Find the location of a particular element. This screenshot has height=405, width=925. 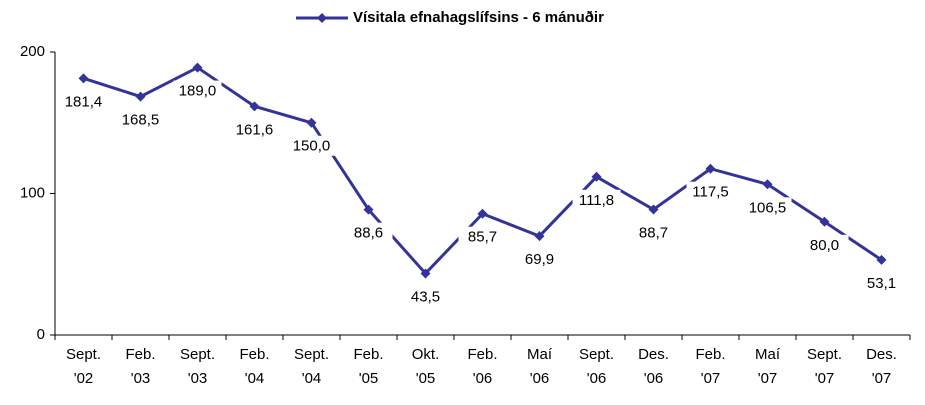

data-label: 69,9 is located at coordinates (539, 259).